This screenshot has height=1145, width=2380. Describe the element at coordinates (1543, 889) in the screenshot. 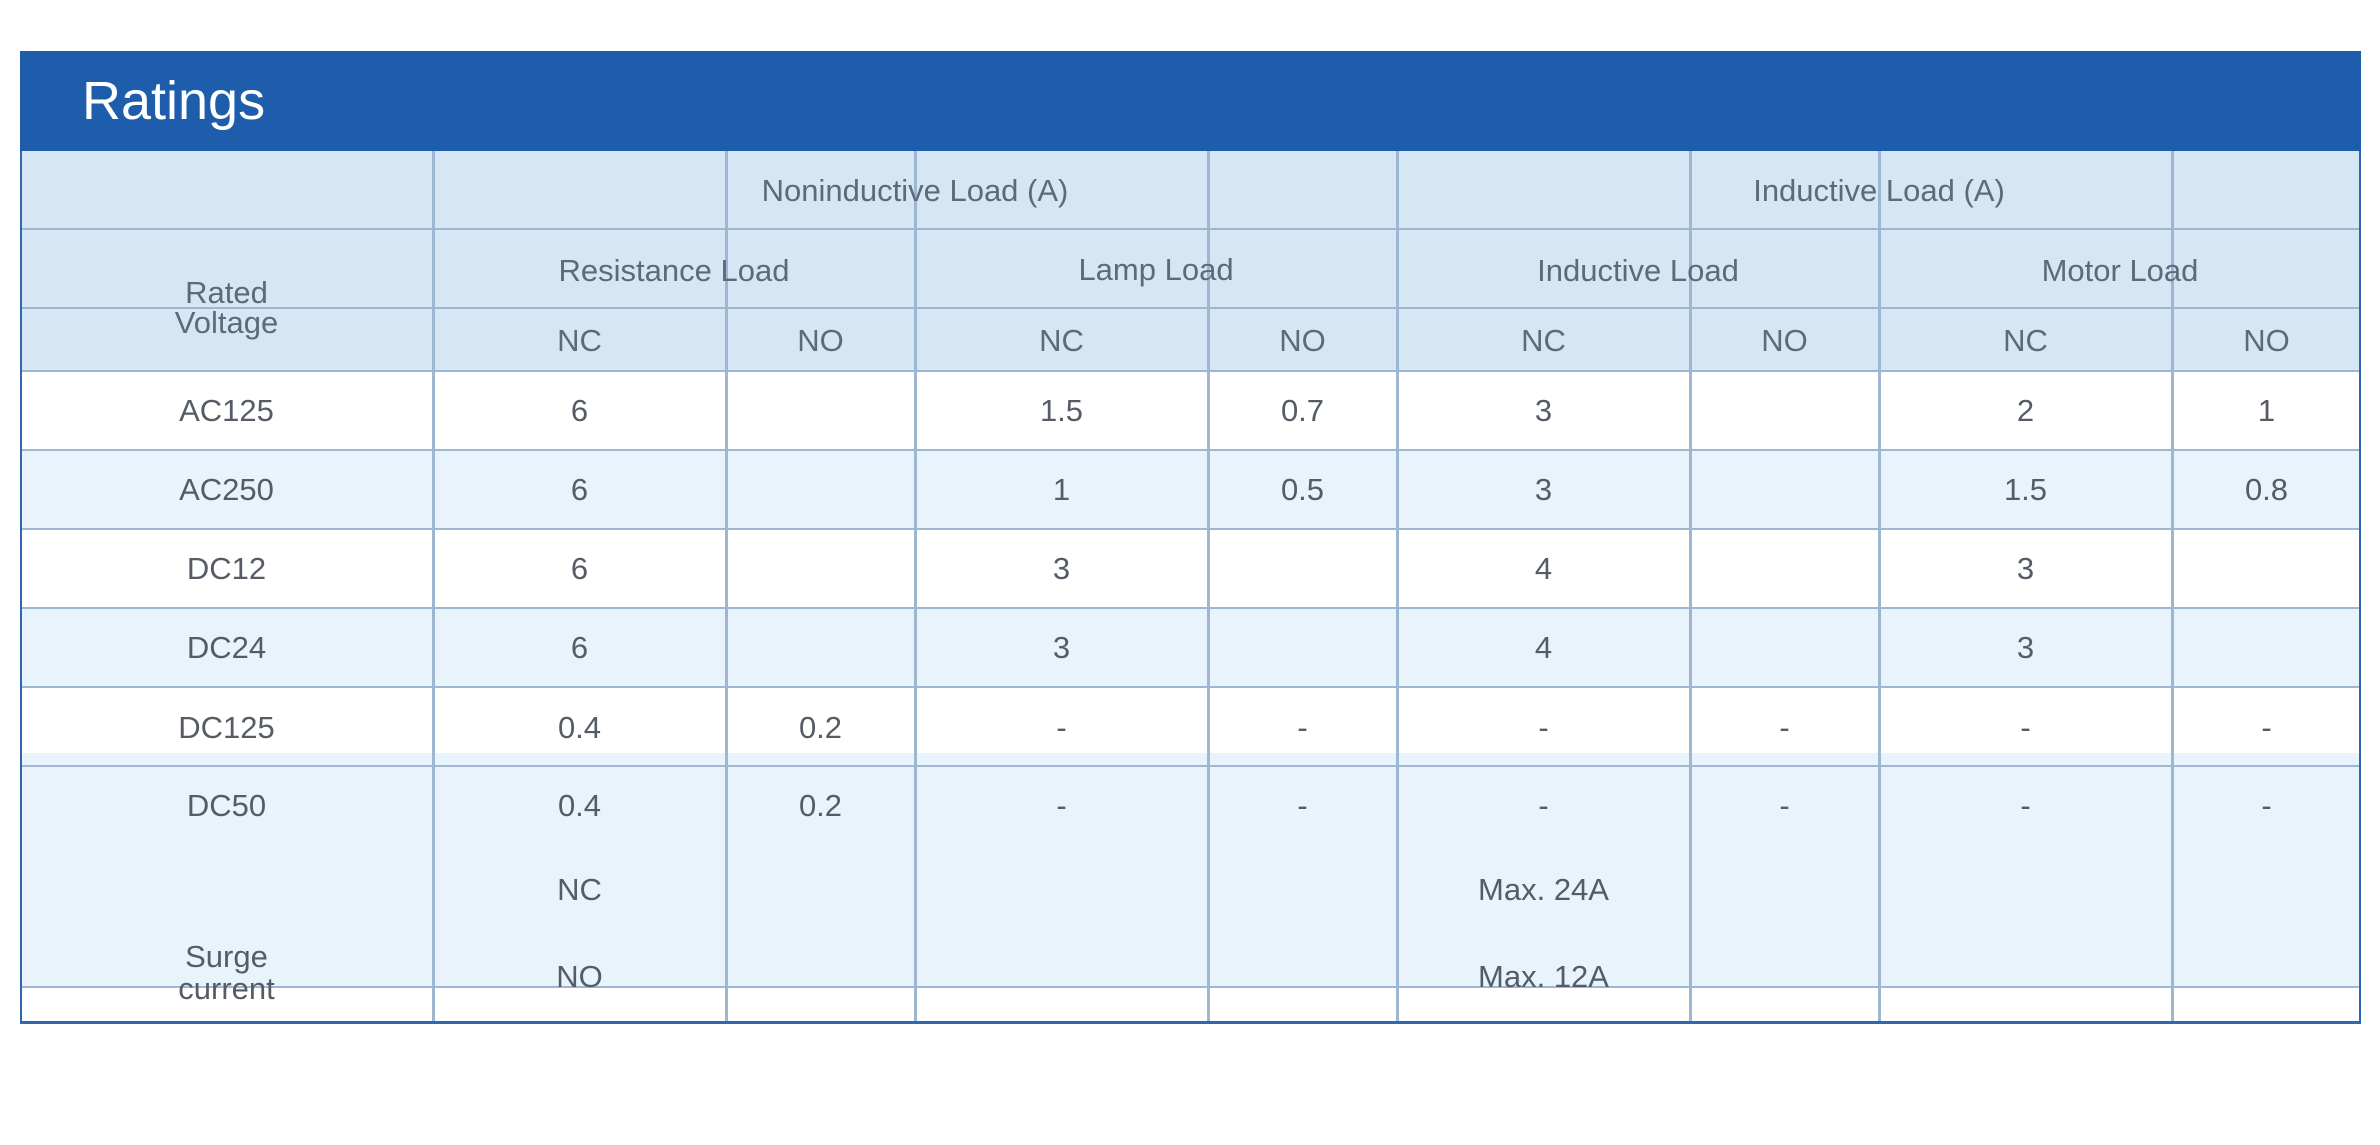

I see `surge-nc-value: Max. 24A` at that location.